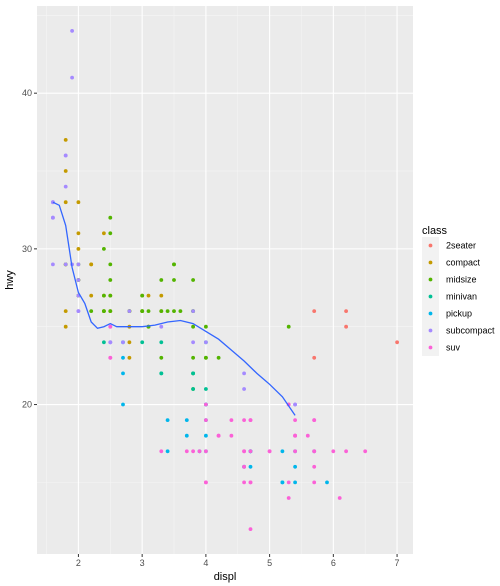 This screenshot has height=586, width=500. I want to click on legend-key-minivan, so click(430, 296).